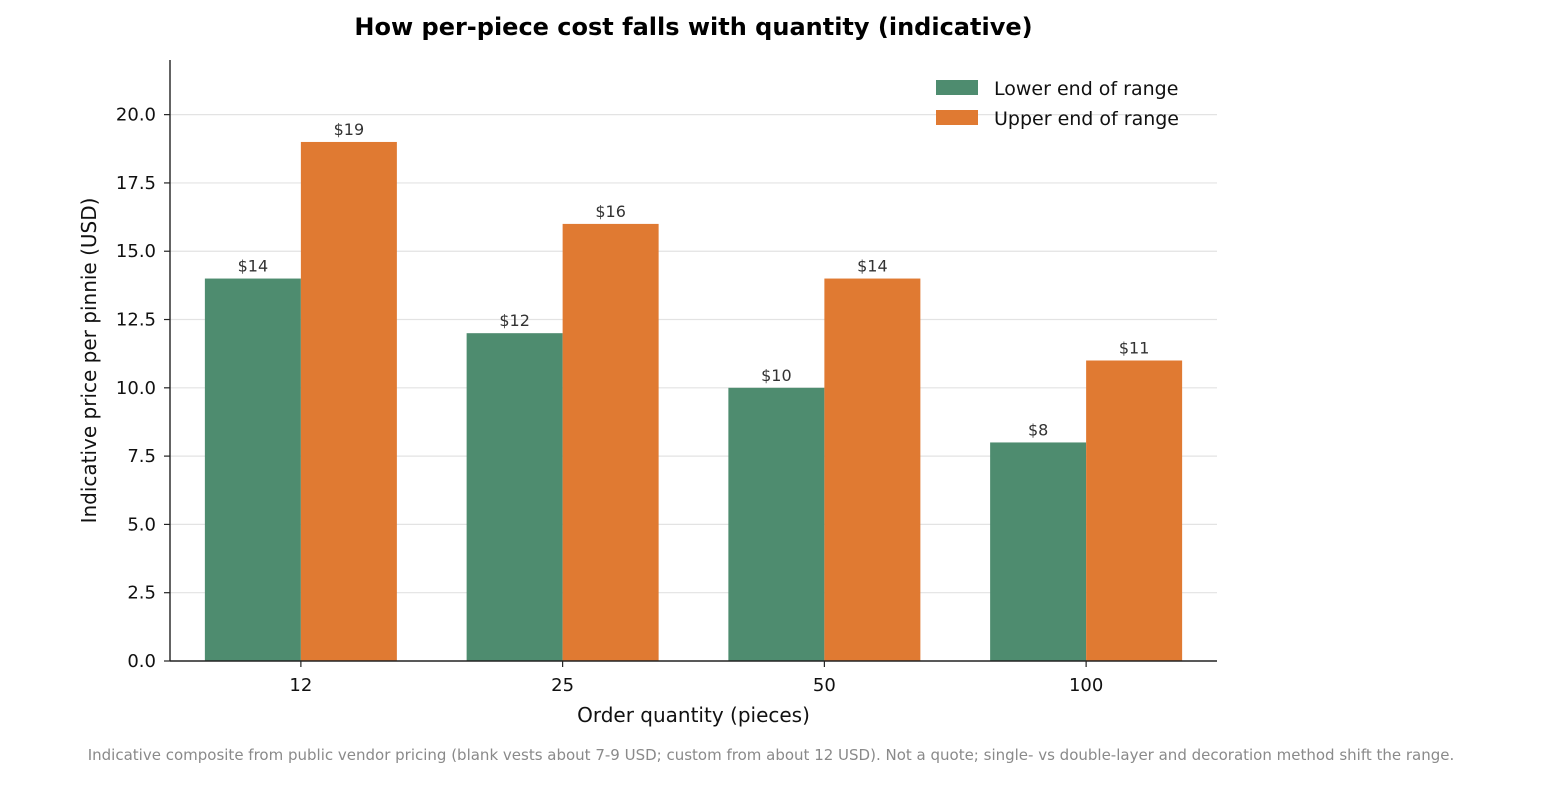  I want to click on x-tick-label: 50, so click(824, 685).